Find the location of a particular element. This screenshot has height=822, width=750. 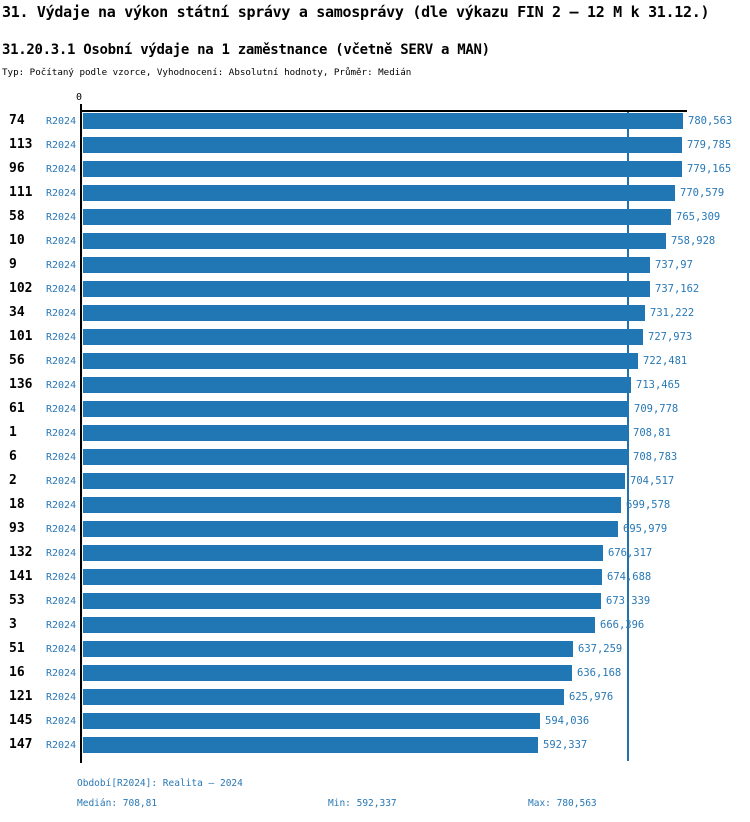

table-row: 121 R2024 625,976 is located at coordinates (375, 697).